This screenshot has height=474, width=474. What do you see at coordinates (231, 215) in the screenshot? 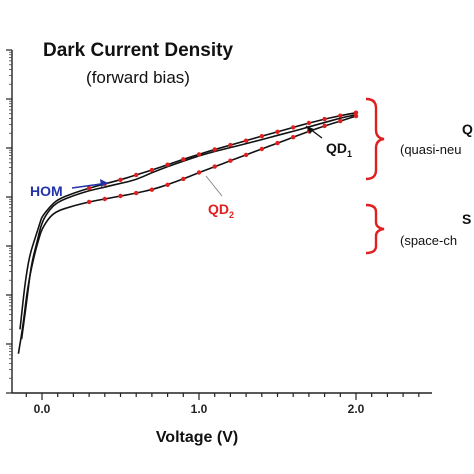
I see `qd2-label-sub: 2` at bounding box center [231, 215].